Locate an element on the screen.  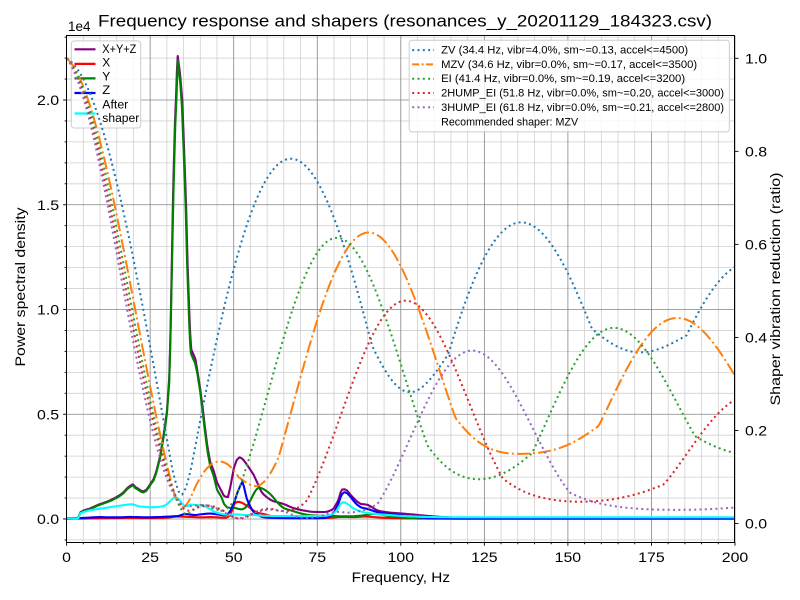
svg-text: 0.2 is located at coordinates (756, 431).